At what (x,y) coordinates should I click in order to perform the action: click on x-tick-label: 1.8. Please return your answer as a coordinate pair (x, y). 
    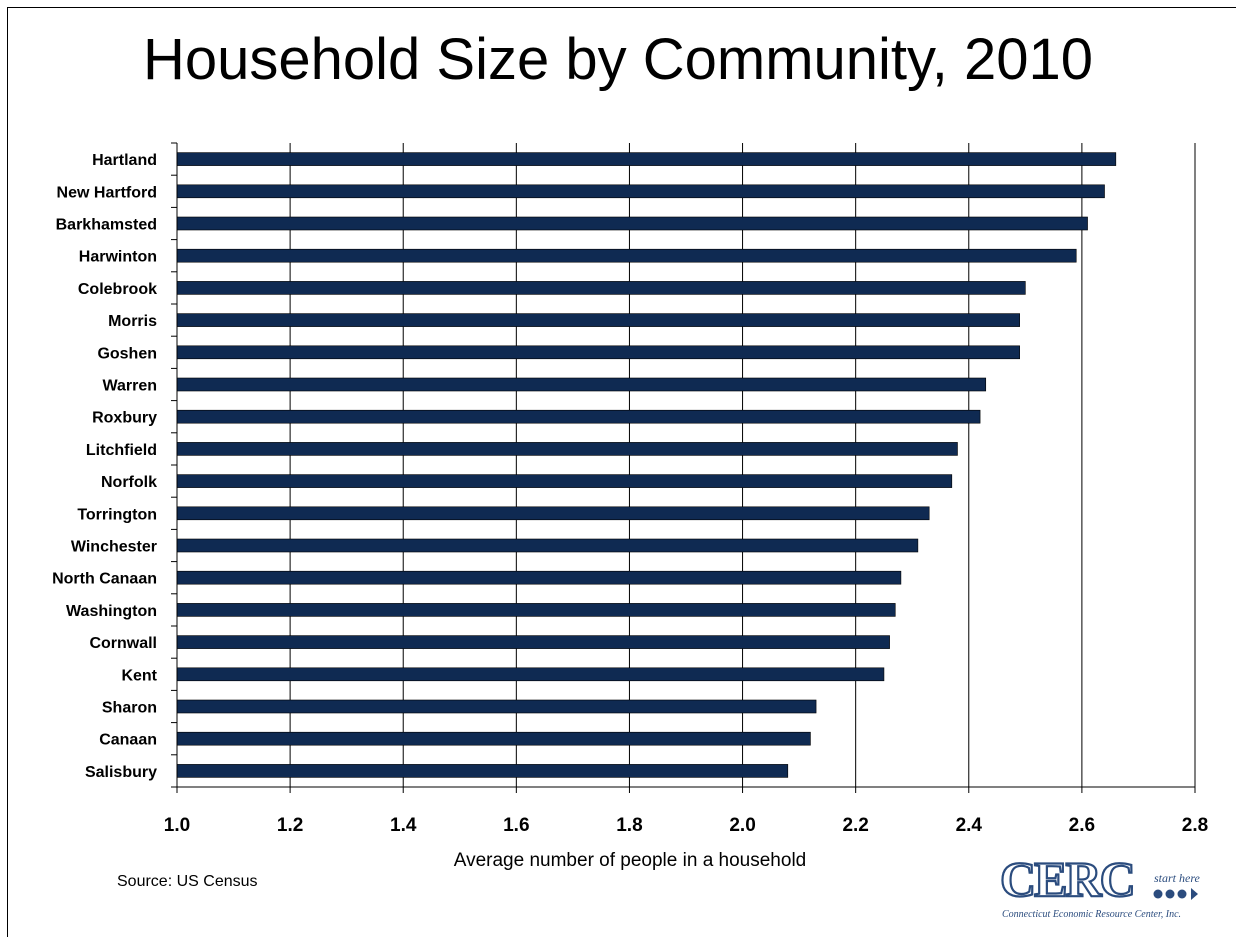
    Looking at the image, I should click on (629, 825).